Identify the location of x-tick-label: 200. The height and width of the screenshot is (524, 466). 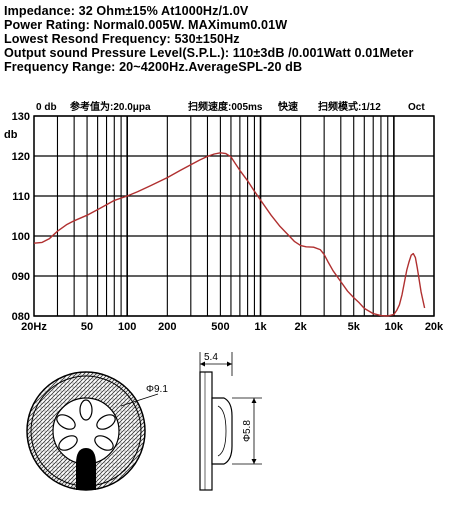
(167, 327).